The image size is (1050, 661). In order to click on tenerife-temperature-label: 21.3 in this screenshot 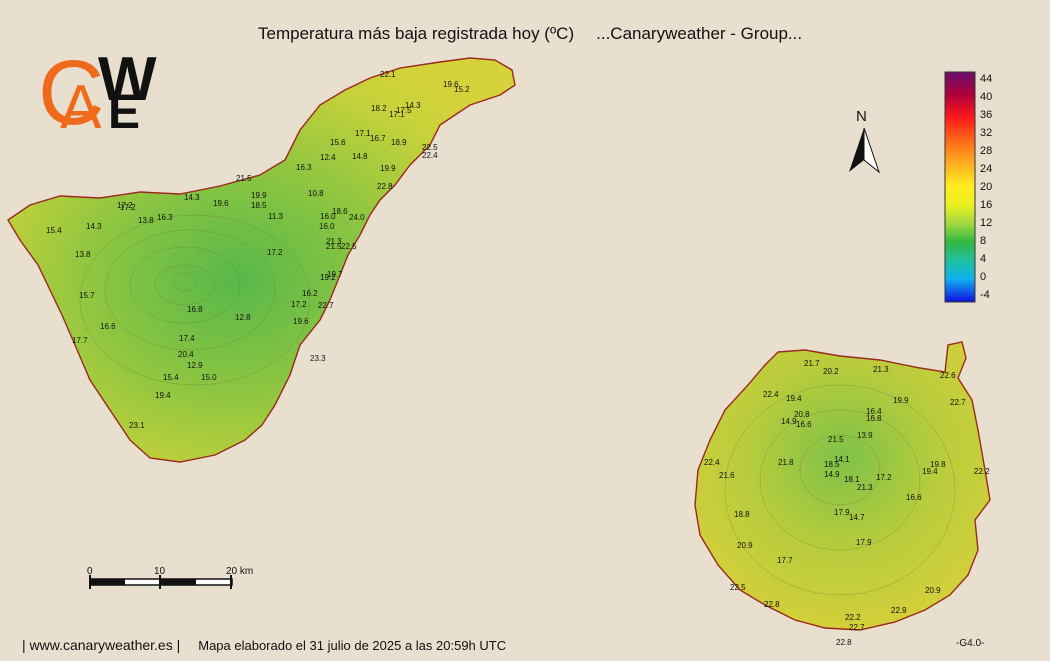, I will do `click(334, 241)`.